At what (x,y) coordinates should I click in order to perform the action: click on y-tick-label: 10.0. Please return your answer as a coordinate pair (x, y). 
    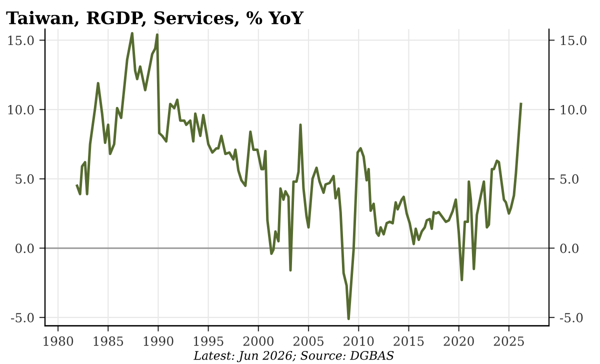
    Looking at the image, I should click on (21, 109).